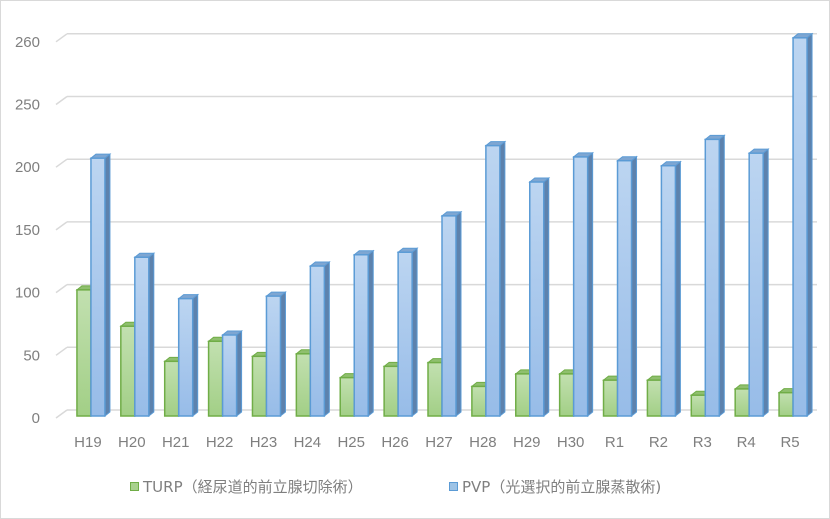 The height and width of the screenshot is (519, 830). I want to click on x-tick-label: H19, so click(88, 442).